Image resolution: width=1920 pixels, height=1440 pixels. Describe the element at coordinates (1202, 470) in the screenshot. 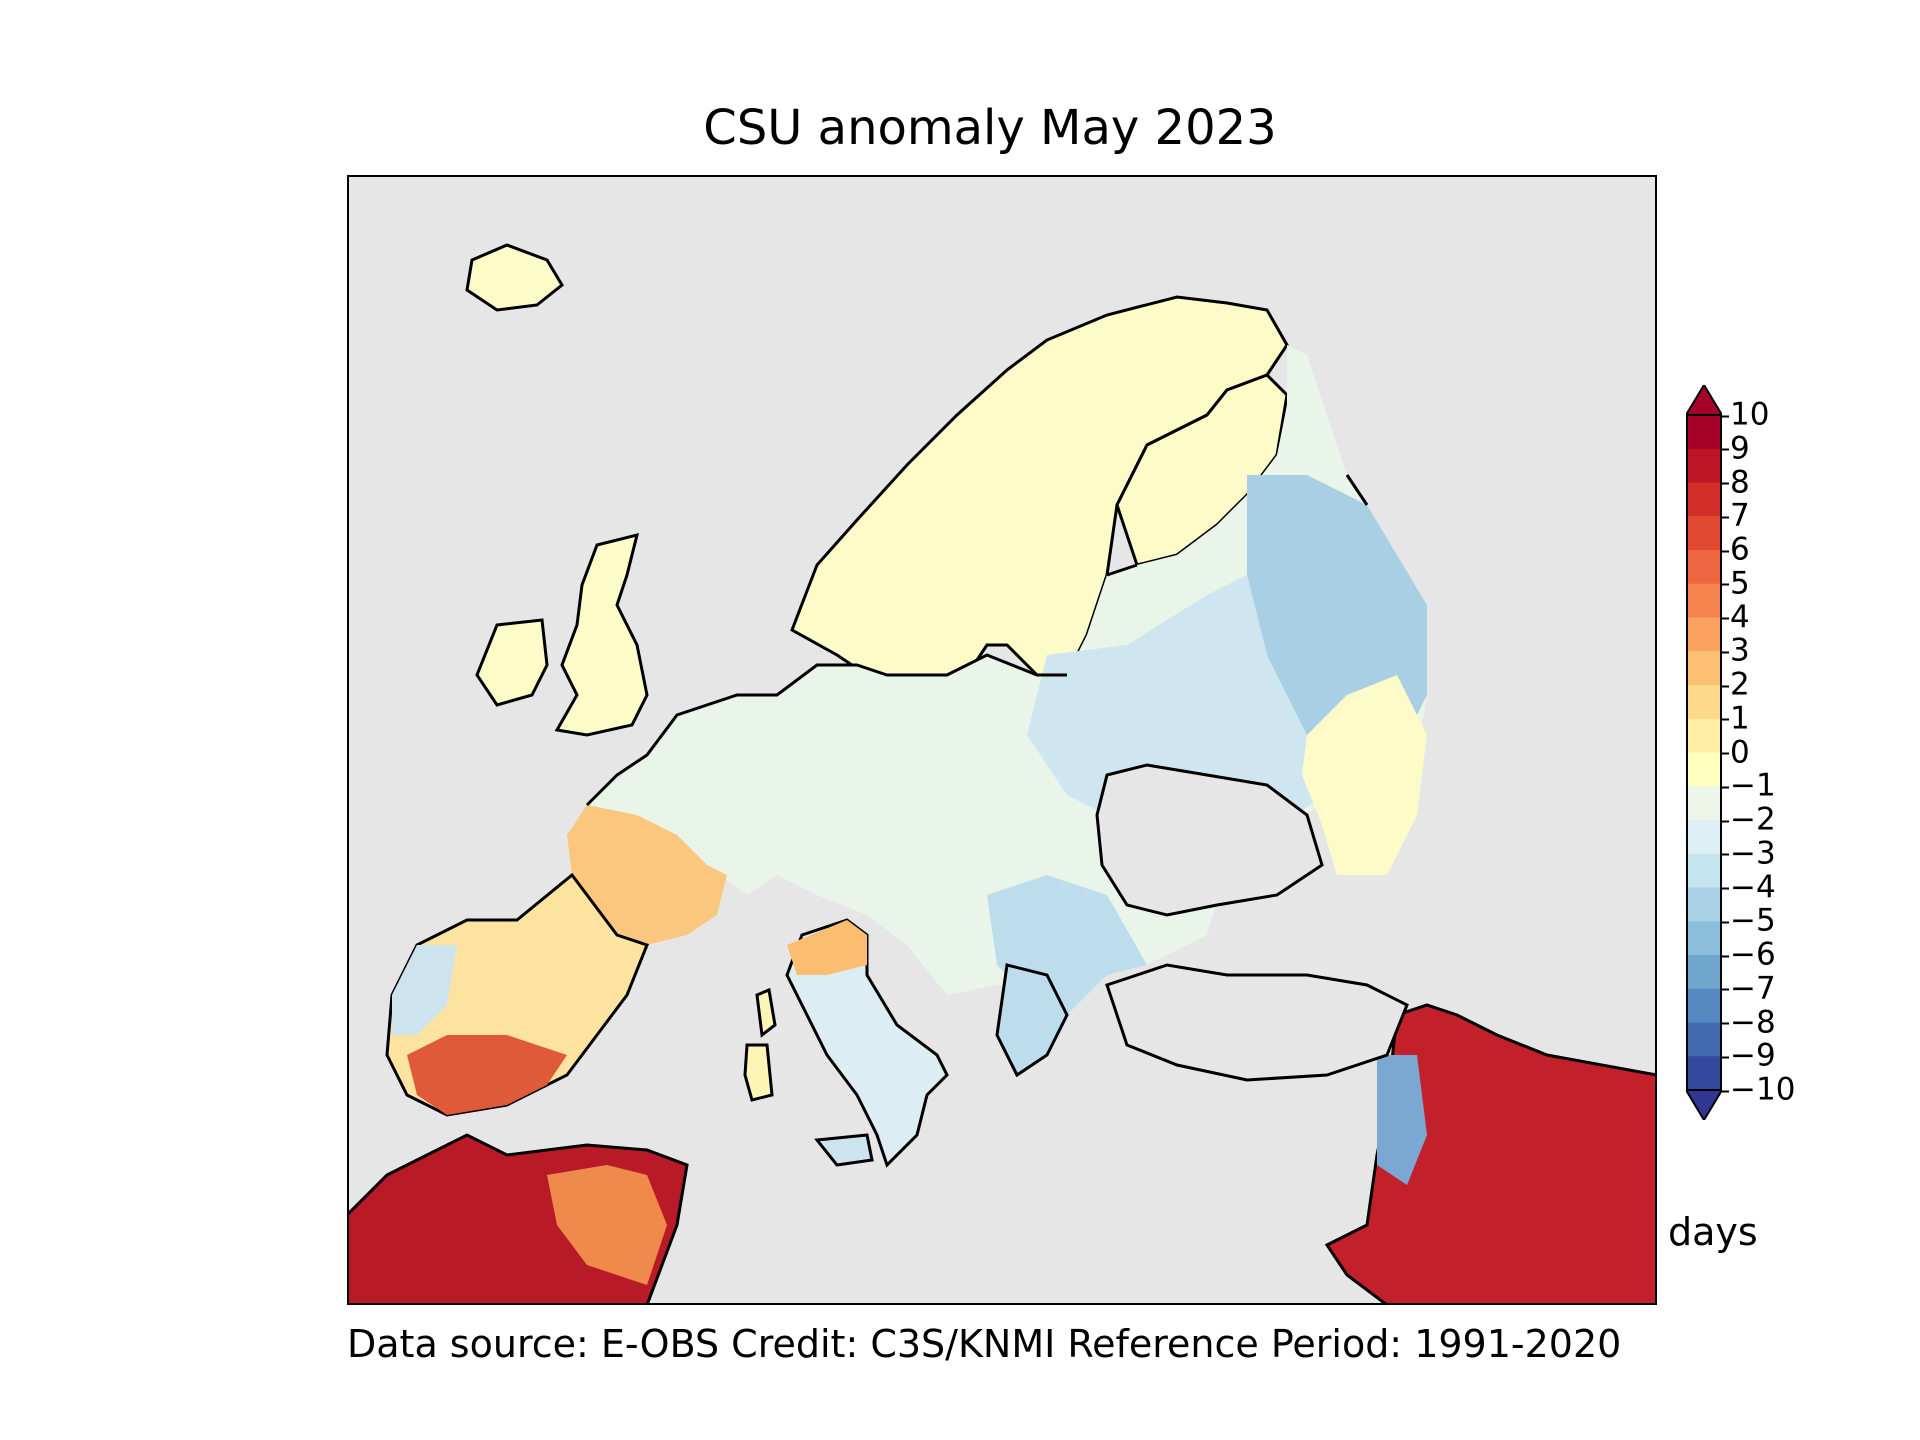

I see `land-finland` at that location.